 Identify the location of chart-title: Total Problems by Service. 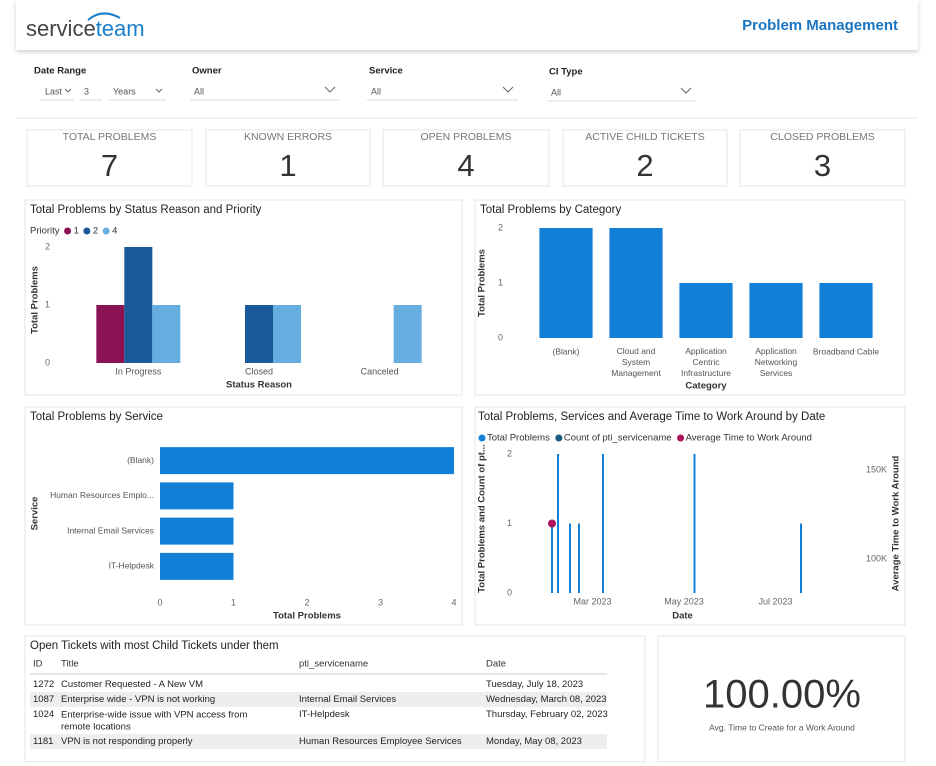
(96, 417).